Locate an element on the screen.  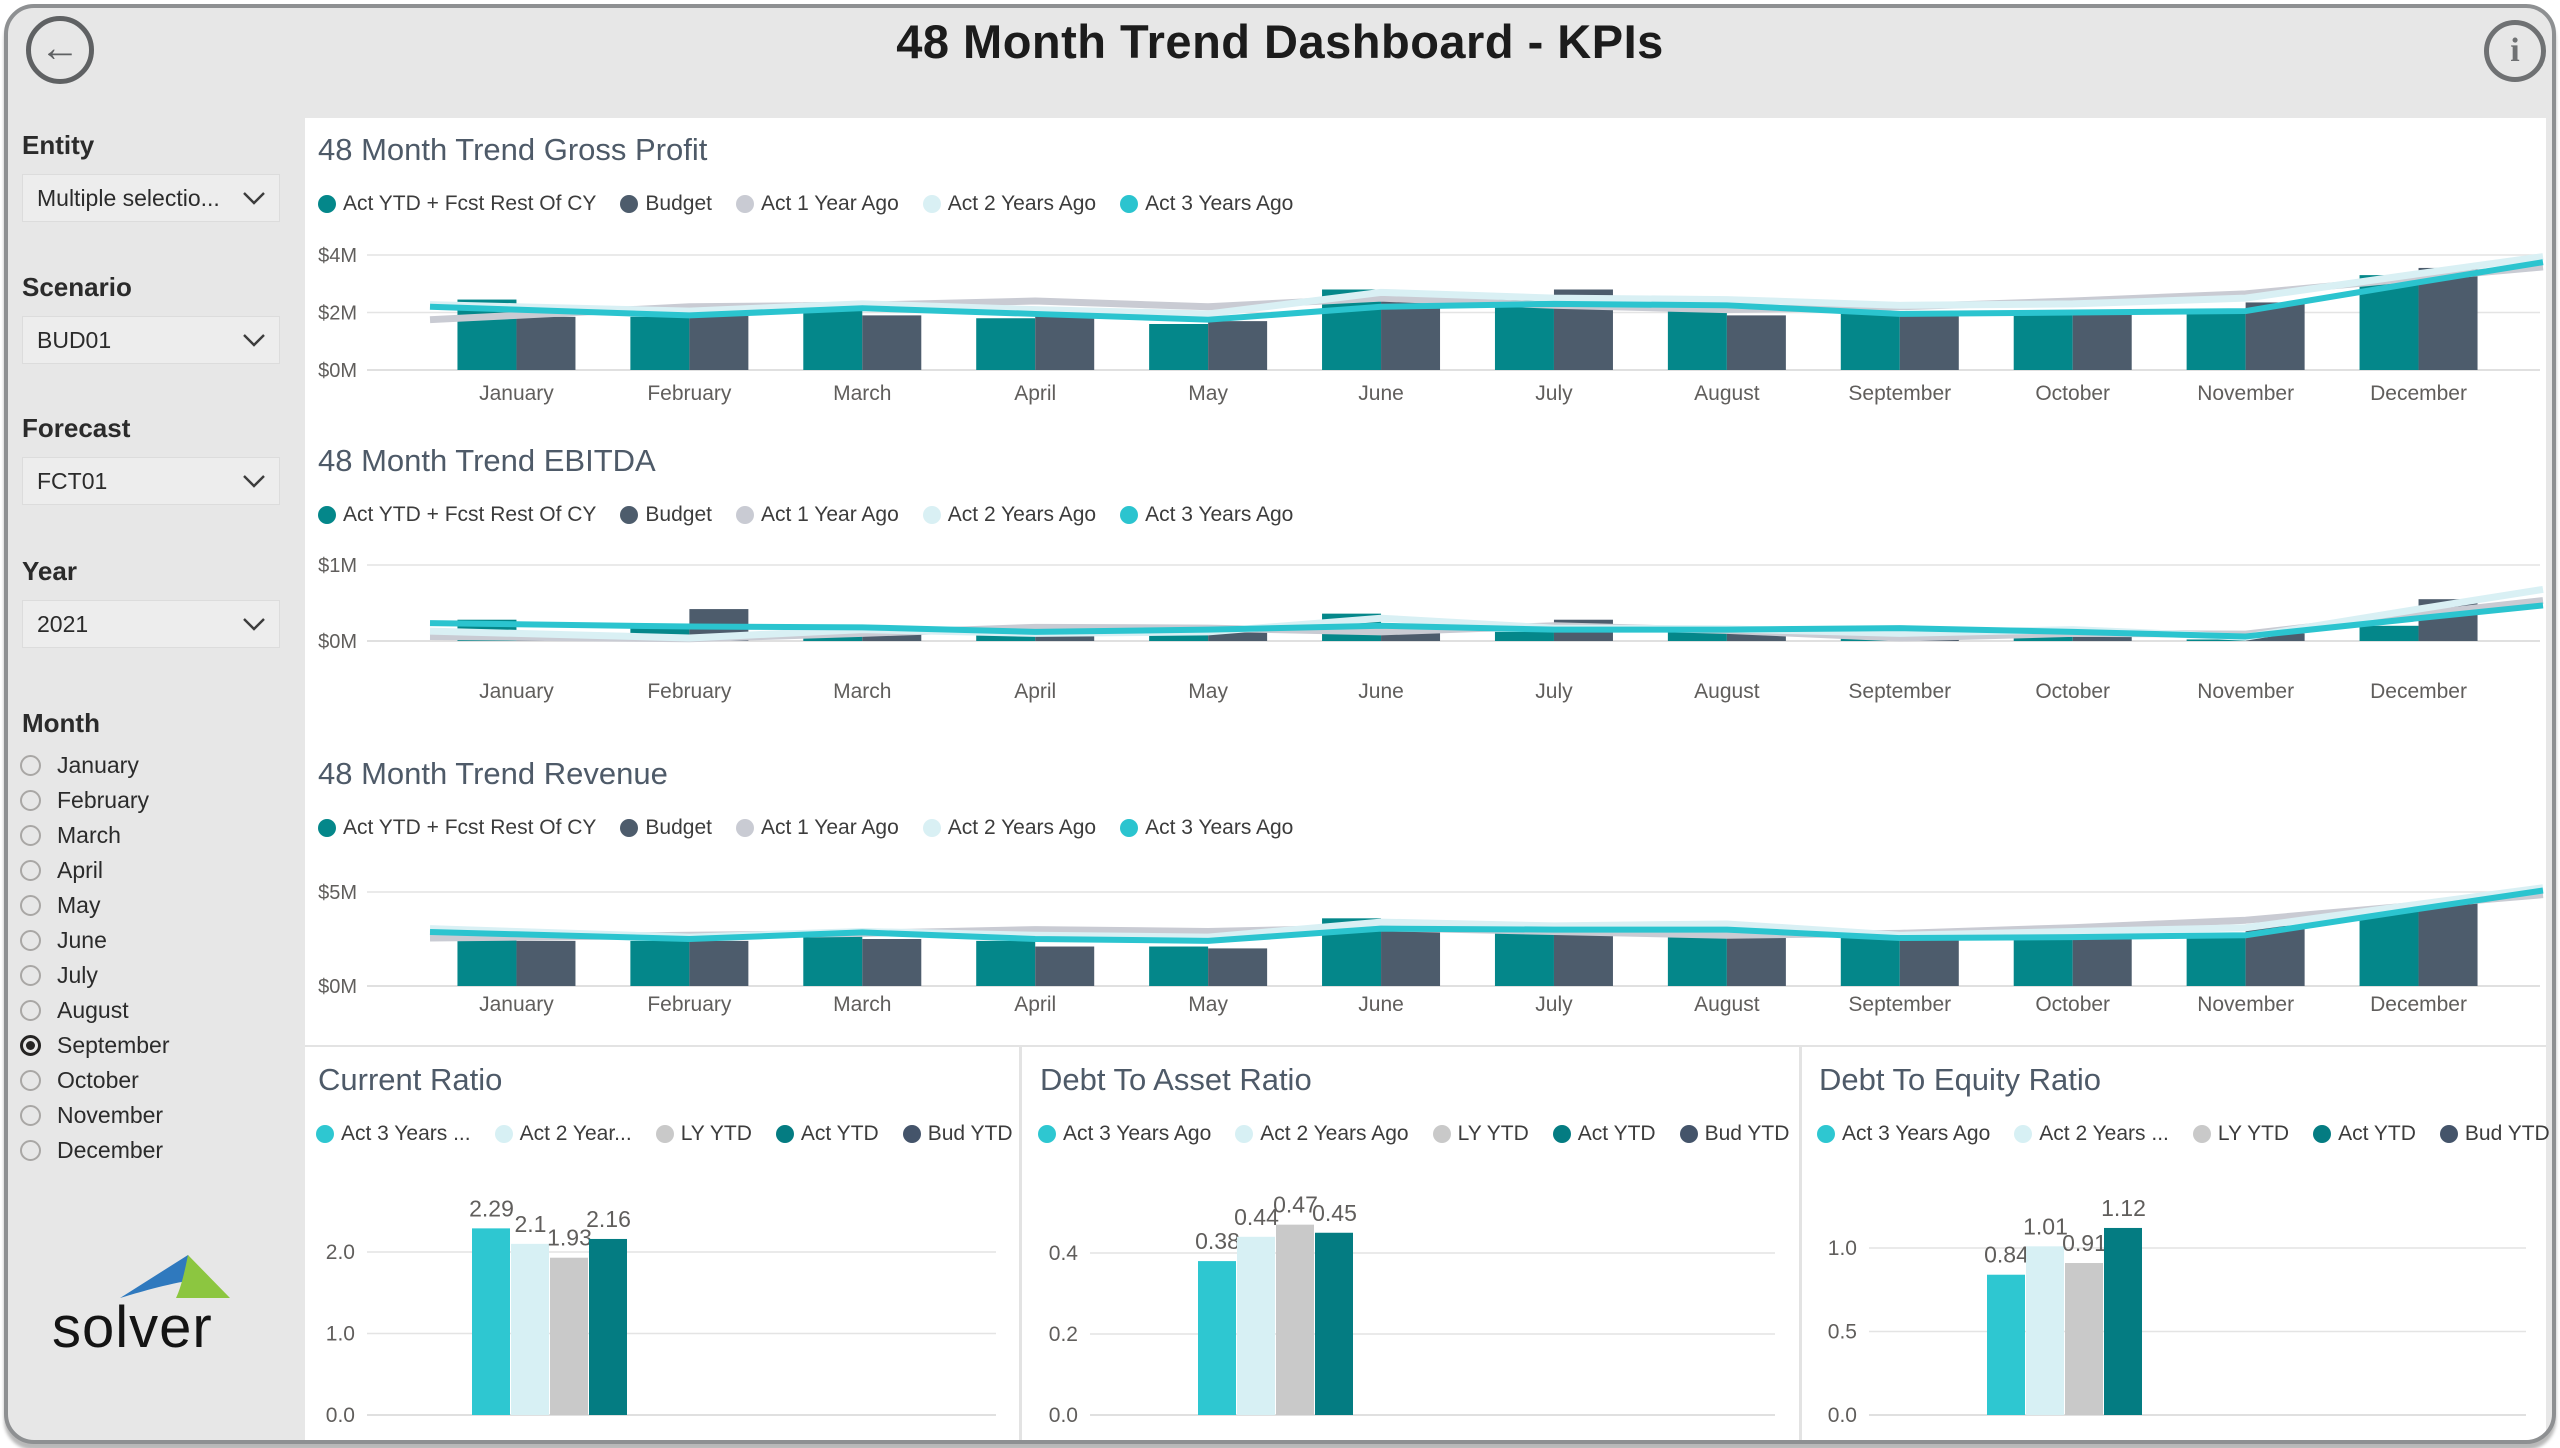
month-radio-june: June is located at coordinates (152, 940).